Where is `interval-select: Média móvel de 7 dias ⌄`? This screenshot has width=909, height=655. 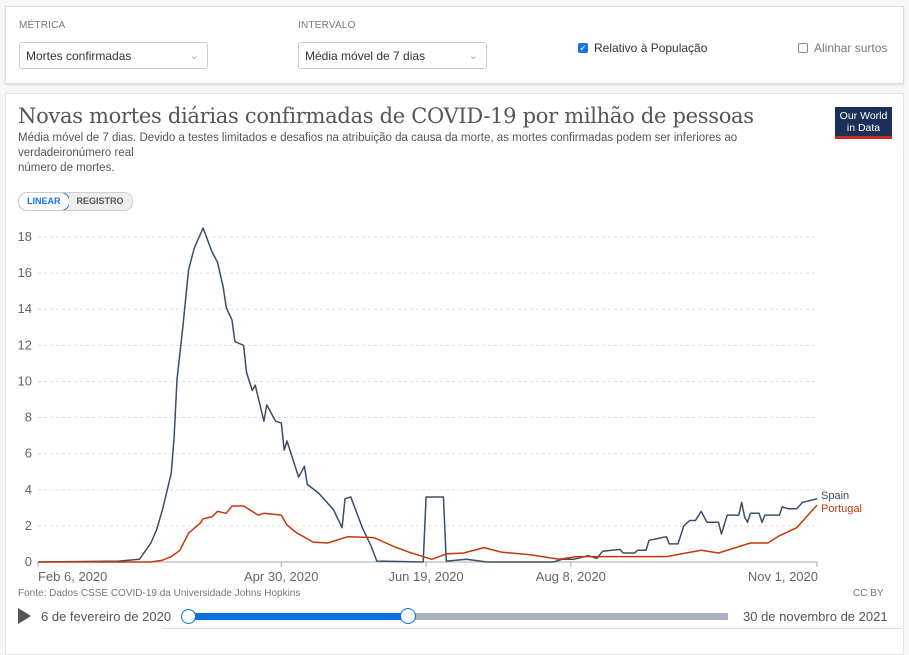
interval-select: Média móvel de 7 dias ⌄ is located at coordinates (392, 55).